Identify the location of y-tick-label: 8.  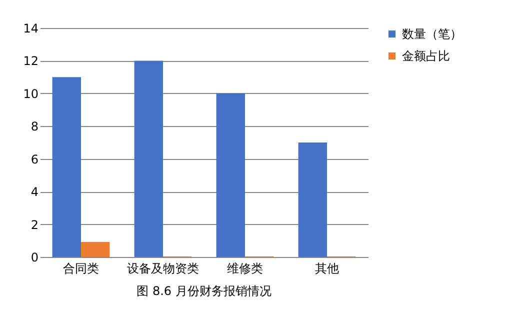
(34, 127).